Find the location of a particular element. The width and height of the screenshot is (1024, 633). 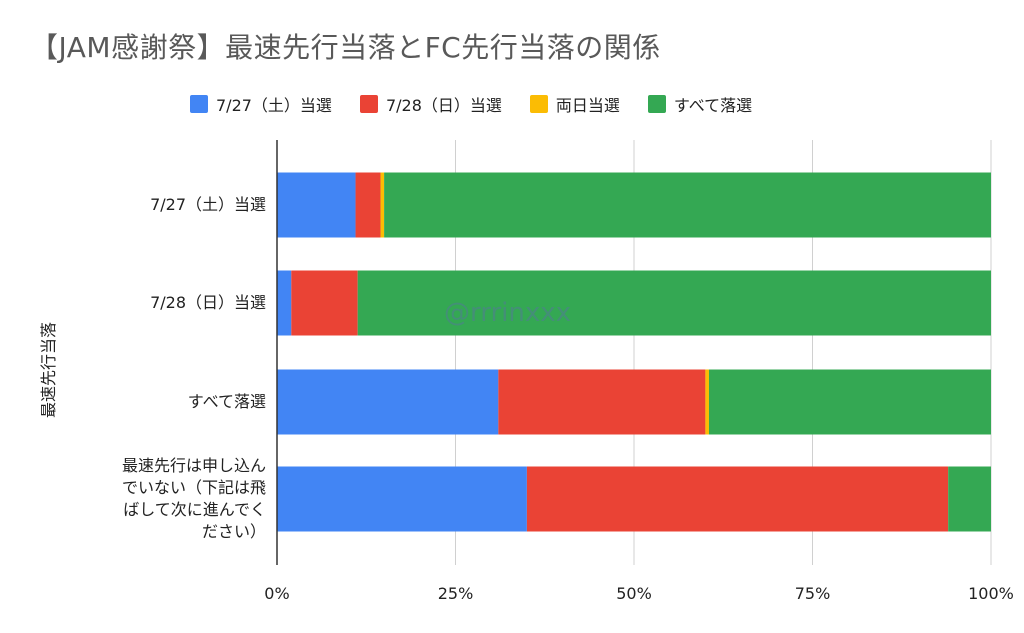

legend-item-both-days: 両日当選 is located at coordinates (574, 104).